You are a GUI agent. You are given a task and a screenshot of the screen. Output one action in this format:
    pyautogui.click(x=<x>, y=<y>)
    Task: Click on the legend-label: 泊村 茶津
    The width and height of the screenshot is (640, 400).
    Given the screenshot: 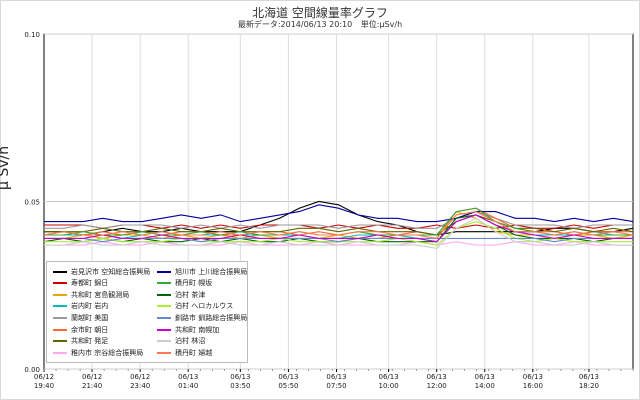 What is the action you would take?
    pyautogui.click(x=190, y=294)
    